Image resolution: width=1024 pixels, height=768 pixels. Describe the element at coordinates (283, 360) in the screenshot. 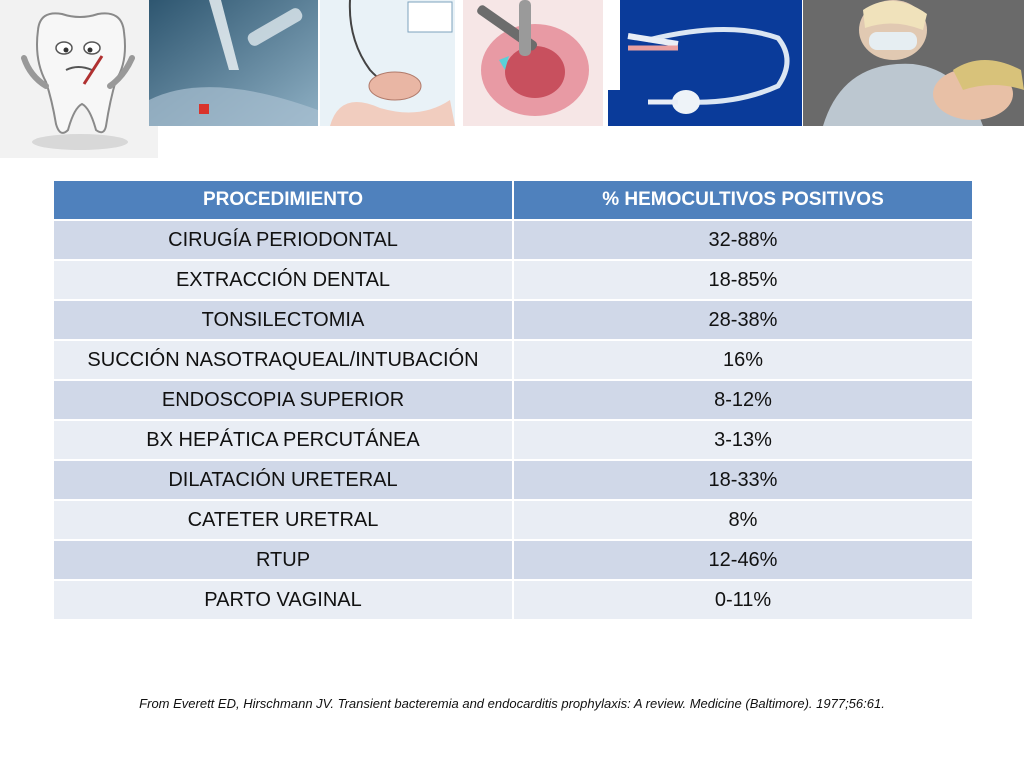

I see `procedure-cell: SUCCIÓN NASOTRAQUEAL/INTUBACIÓN` at that location.